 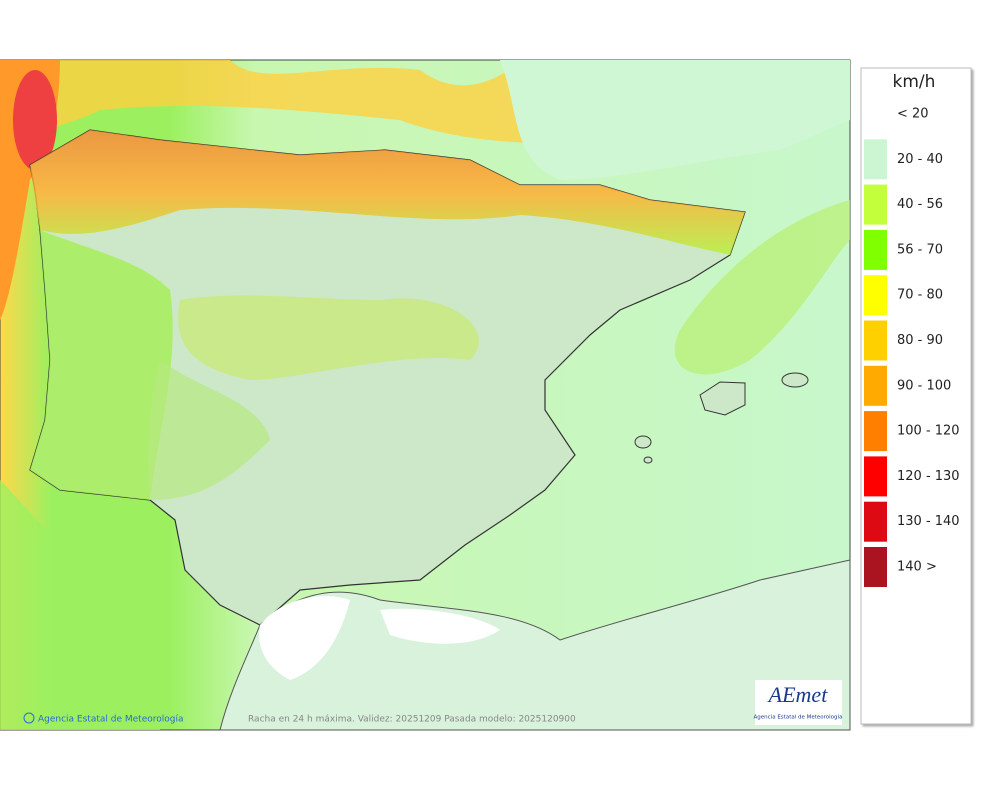 I want to click on gulf-gusts, so click(x=85, y=605).